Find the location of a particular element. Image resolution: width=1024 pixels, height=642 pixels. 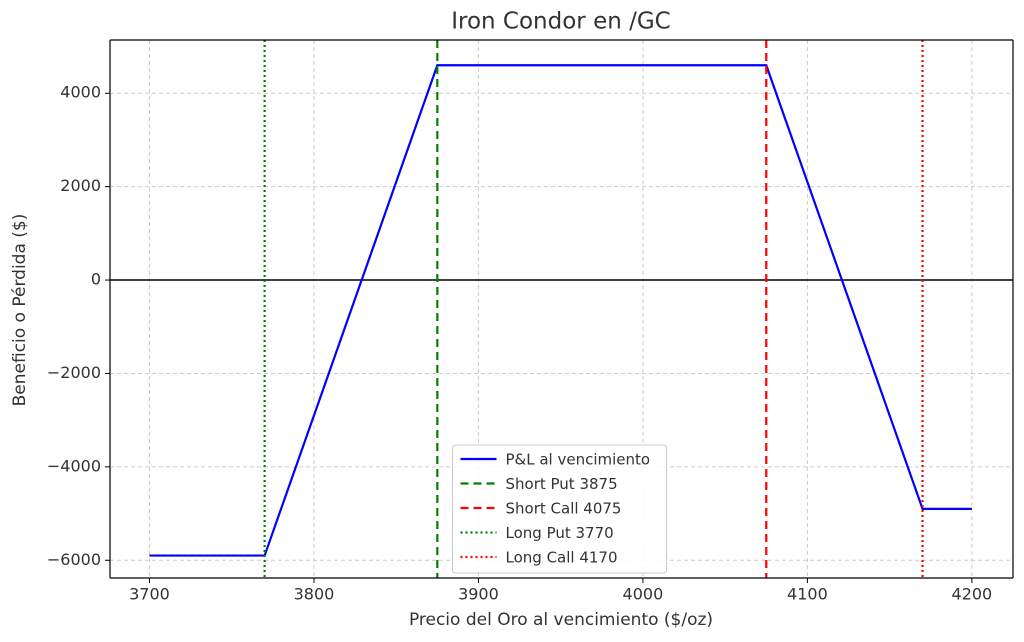

x-tick-label: 4000 is located at coordinates (643, 594).